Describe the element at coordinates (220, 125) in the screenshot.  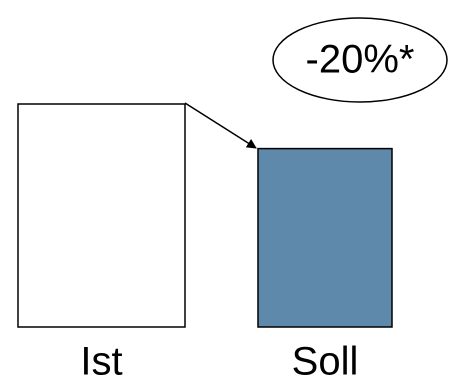
I see `arrow` at that location.